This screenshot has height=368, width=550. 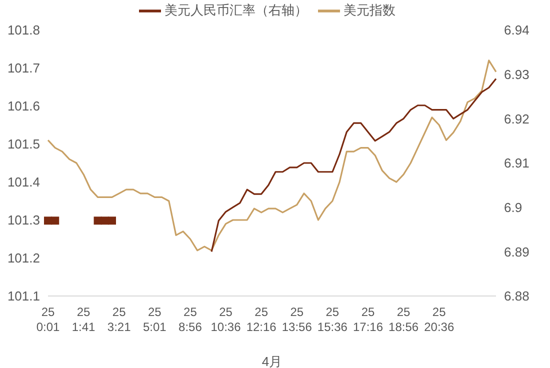 I want to click on y2-tick-label: 6.94, so click(x=517, y=30).